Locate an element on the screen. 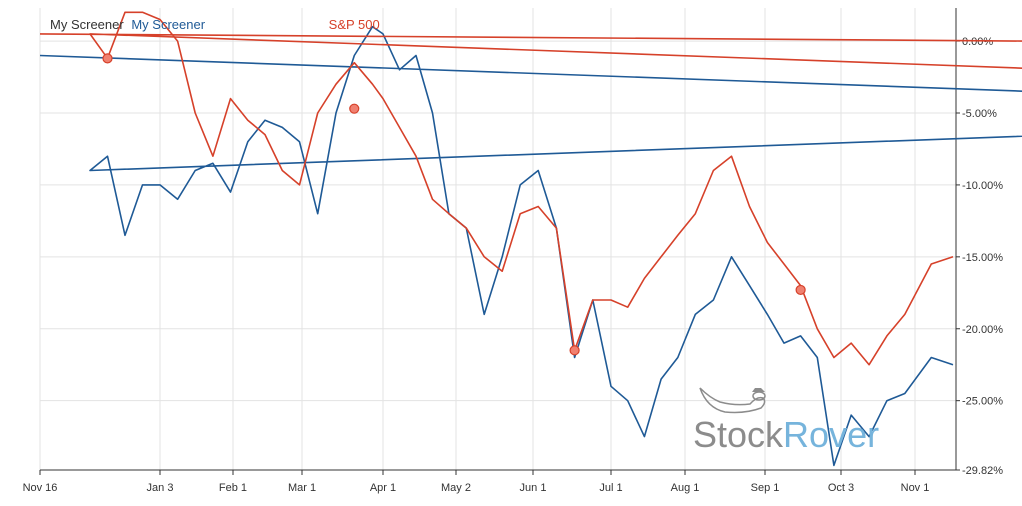 The width and height of the screenshot is (1022, 506). y-tick-label: -20.00% is located at coordinates (982, 330).